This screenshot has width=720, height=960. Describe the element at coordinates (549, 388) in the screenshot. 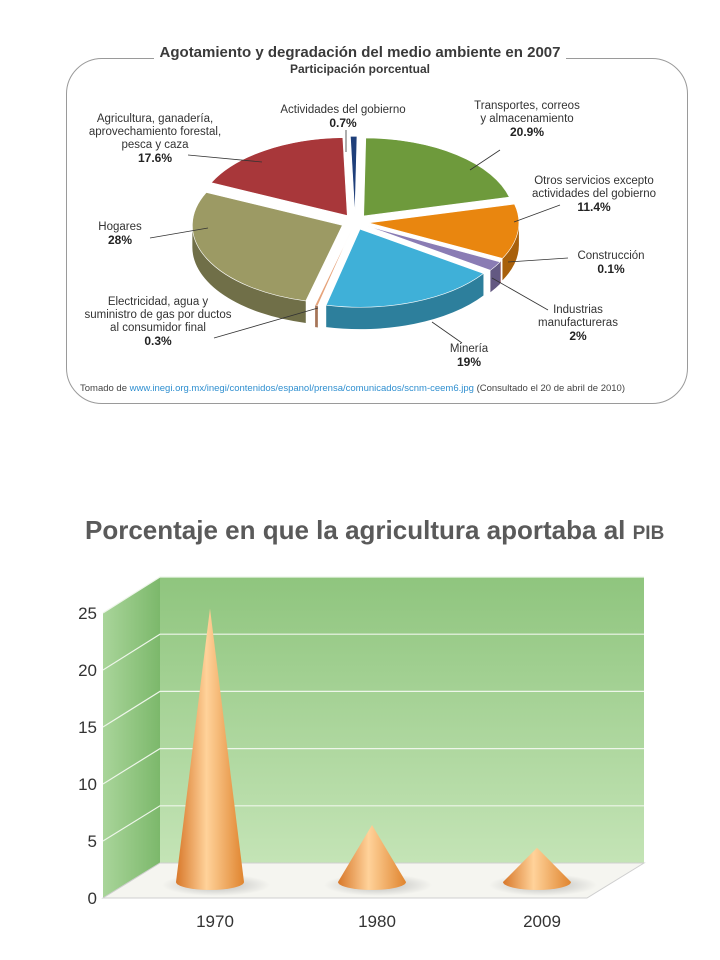

I see `source-suffix: (Consultado el 20 de abril de 2010)` at that location.